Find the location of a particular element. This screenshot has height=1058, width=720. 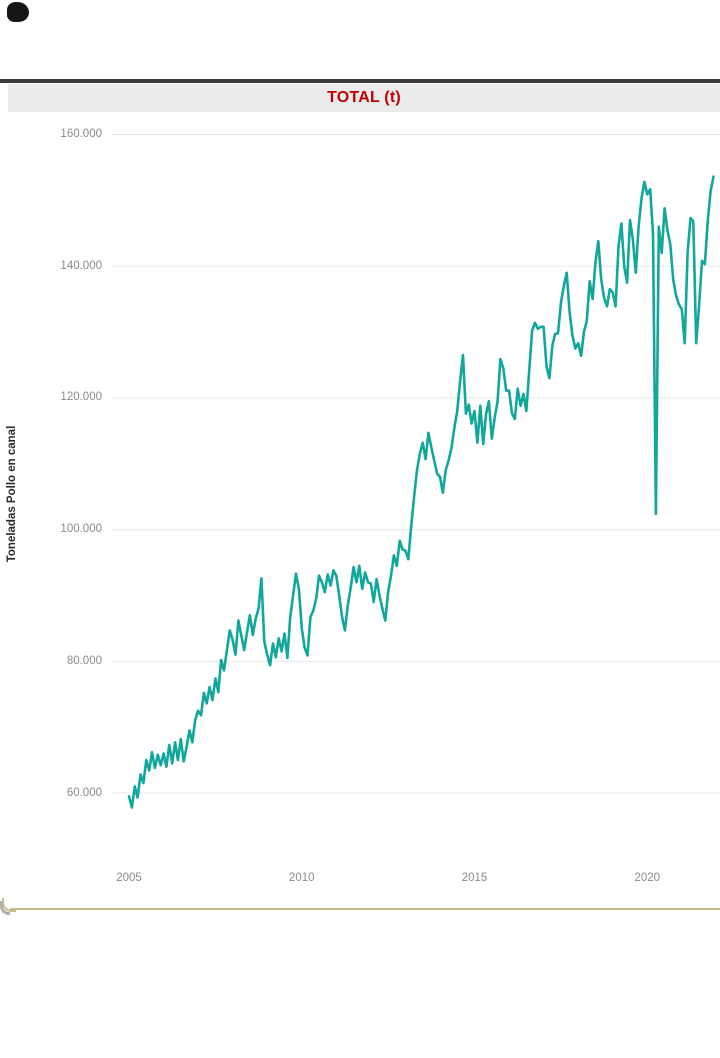

x-tick-label: 2015 is located at coordinates (474, 878).